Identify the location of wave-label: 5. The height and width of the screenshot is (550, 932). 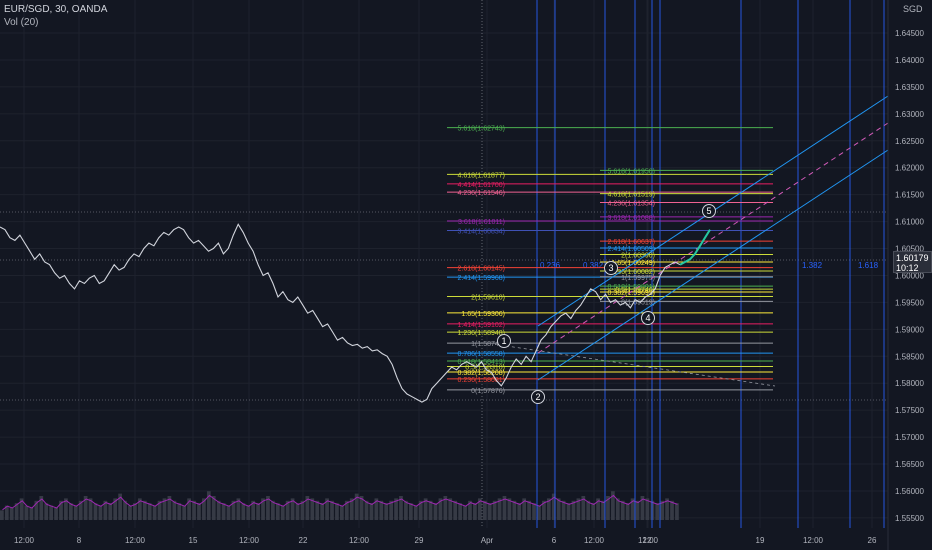
(708, 211).